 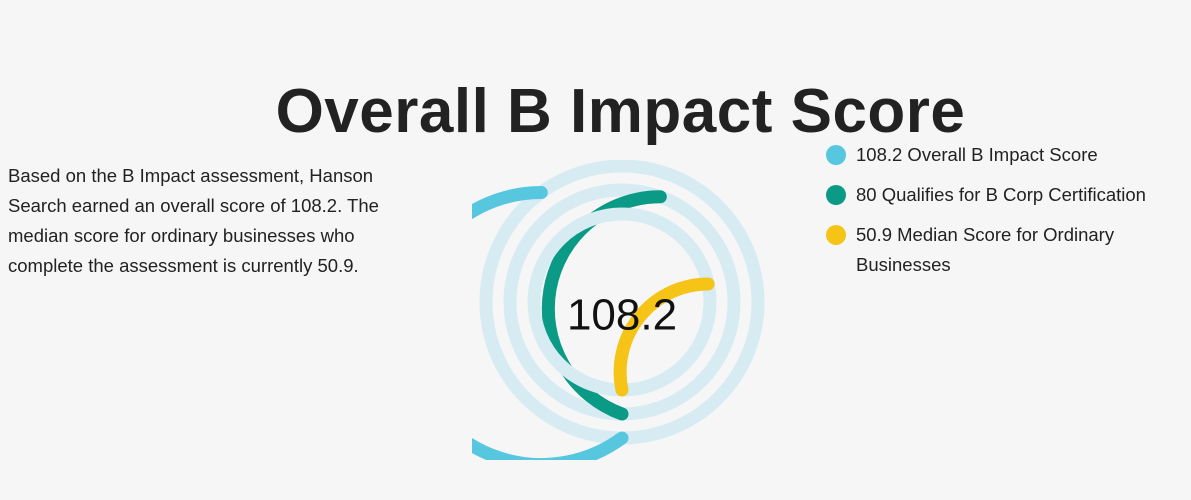 What do you see at coordinates (622, 315) in the screenshot?
I see `center-score-label: 108.2` at bounding box center [622, 315].